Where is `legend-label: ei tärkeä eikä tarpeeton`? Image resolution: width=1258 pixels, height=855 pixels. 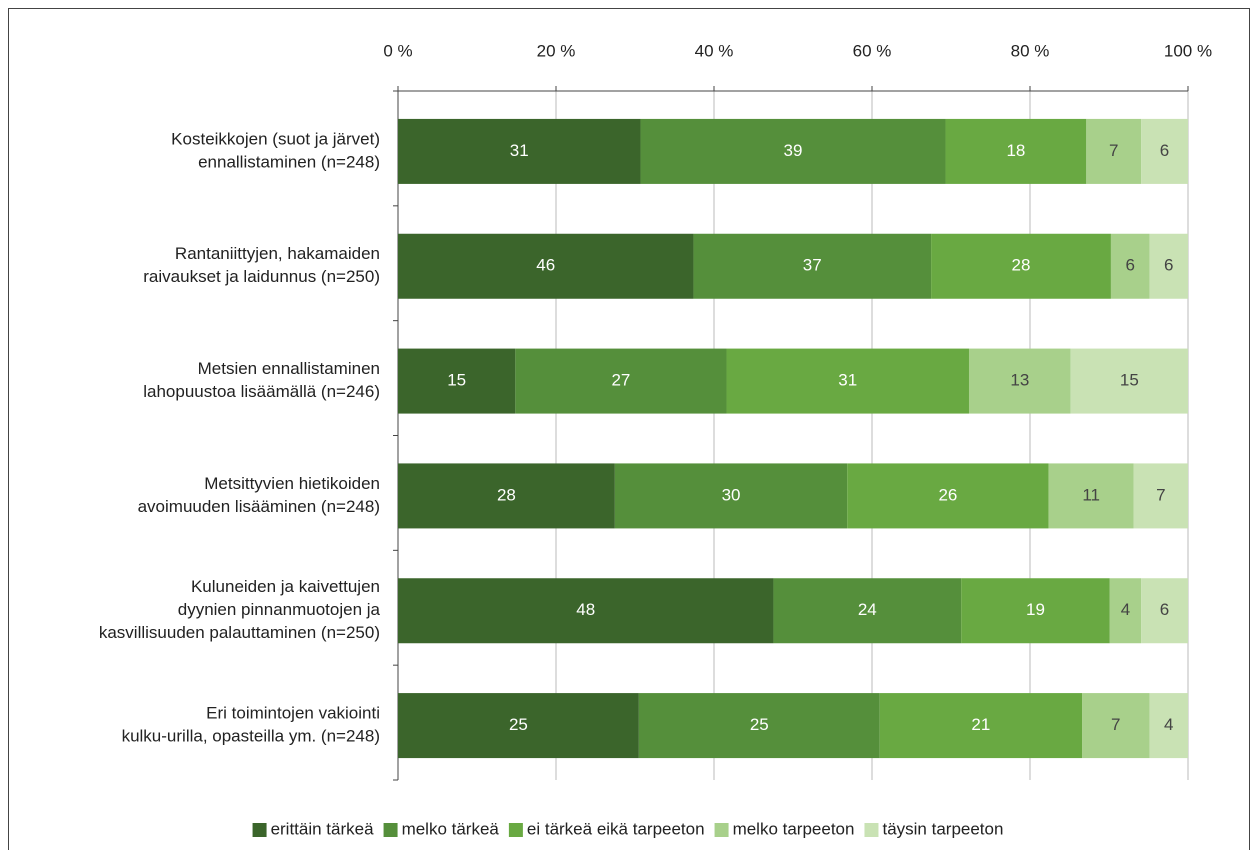 legend-label: ei tärkeä eikä tarpeeton is located at coordinates (616, 828).